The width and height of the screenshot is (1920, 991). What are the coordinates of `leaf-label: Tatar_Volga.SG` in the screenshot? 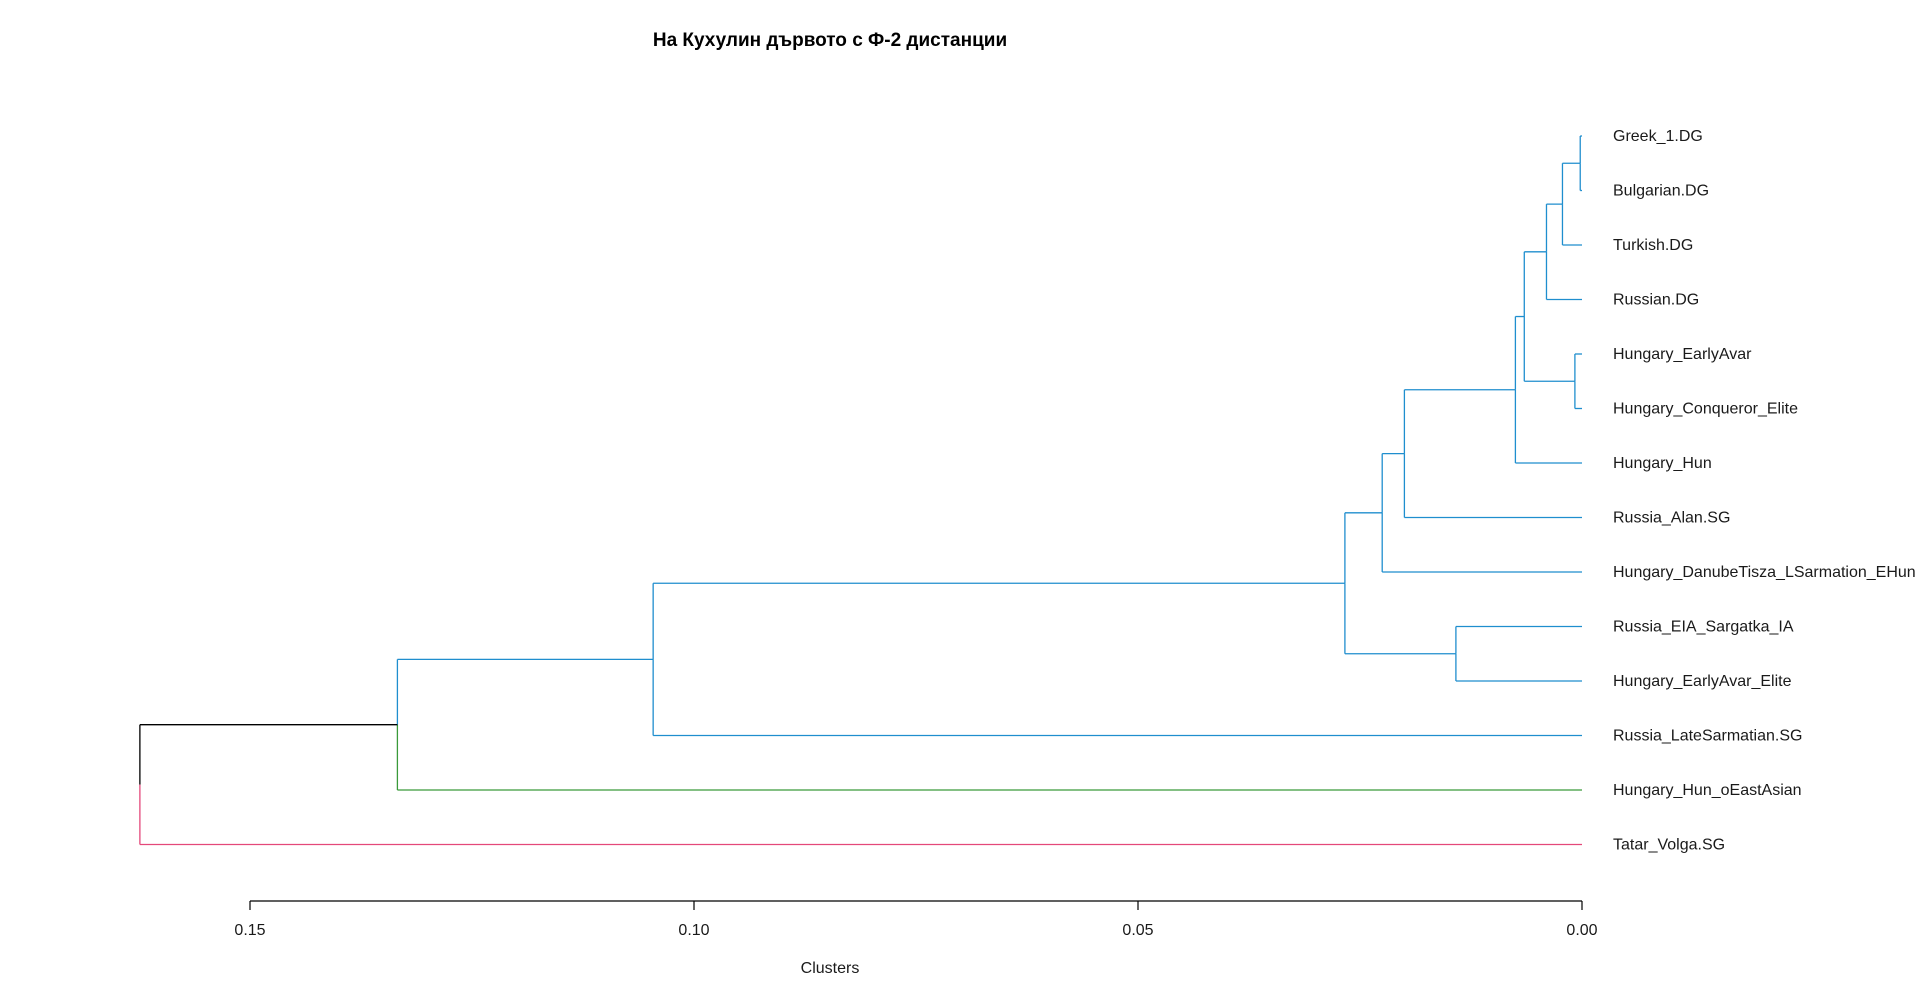 It's located at (1669, 845).